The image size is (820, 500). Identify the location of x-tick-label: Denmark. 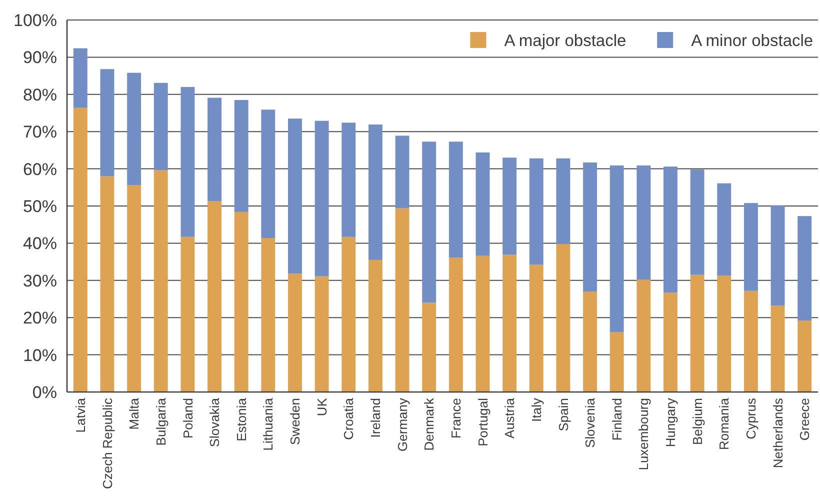
(429, 424).